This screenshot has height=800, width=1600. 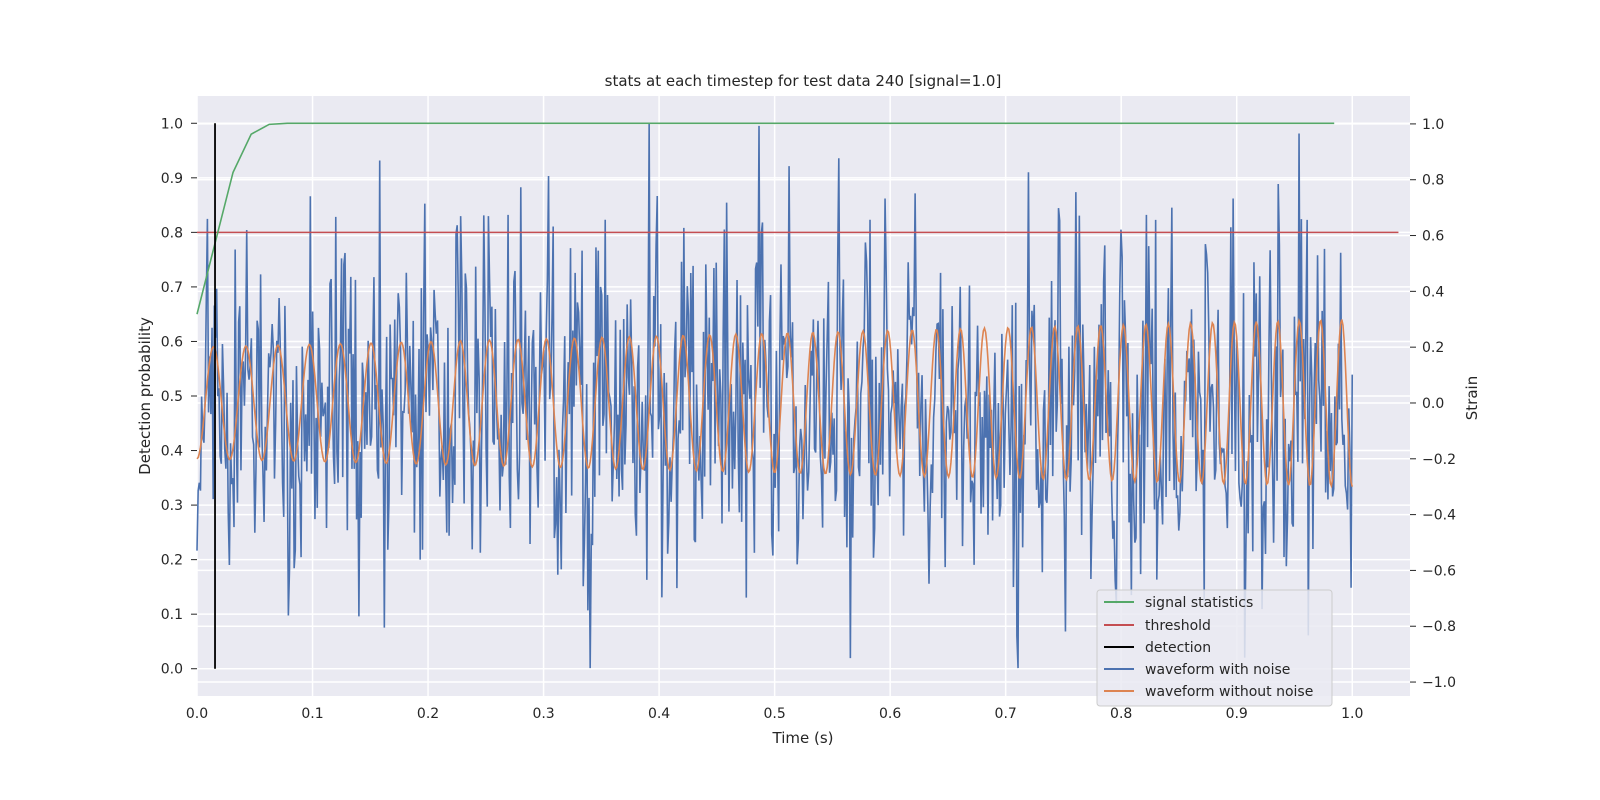 I want to click on x-tick-label: 0.2, so click(x=428, y=714).